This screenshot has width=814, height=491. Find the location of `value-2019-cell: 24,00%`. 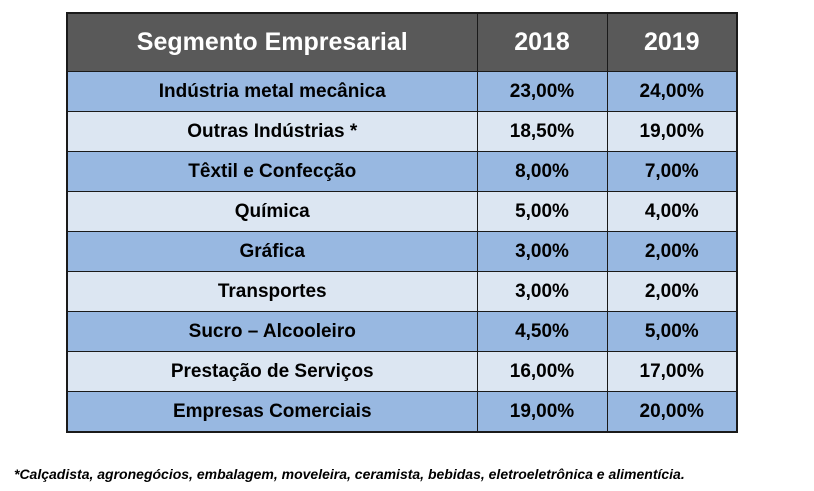

value-2019-cell: 24,00% is located at coordinates (672, 91).